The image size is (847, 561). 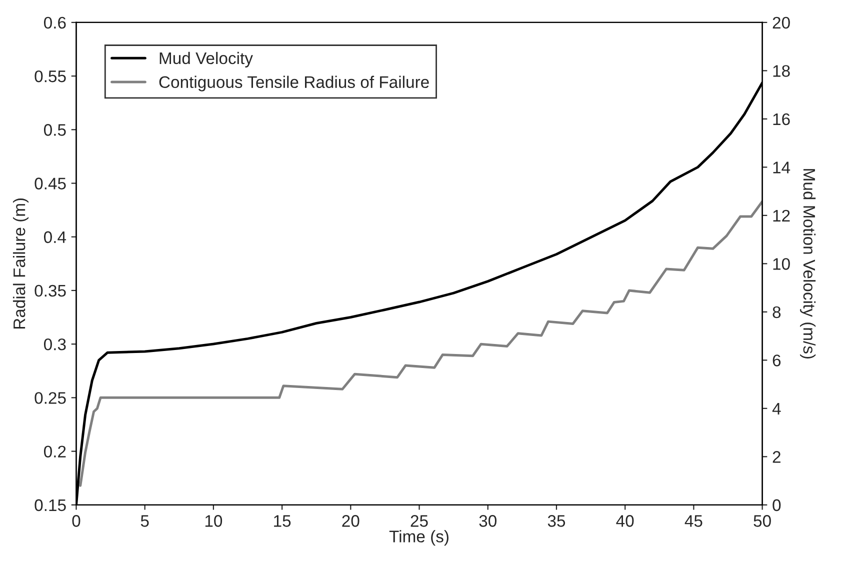 I want to click on legend-label: Contiguous Tensile Radius of Failure, so click(x=294, y=84).